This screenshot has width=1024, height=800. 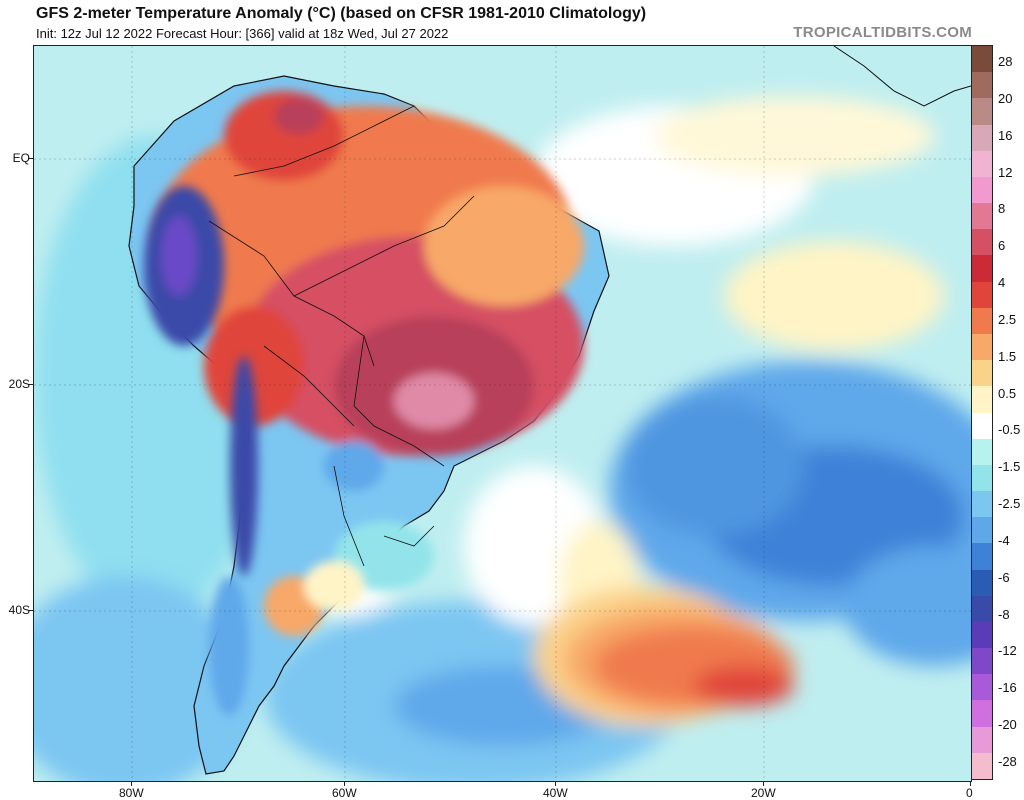 What do you see at coordinates (1004, 614) in the screenshot?
I see `colorbar-label: -8` at bounding box center [1004, 614].